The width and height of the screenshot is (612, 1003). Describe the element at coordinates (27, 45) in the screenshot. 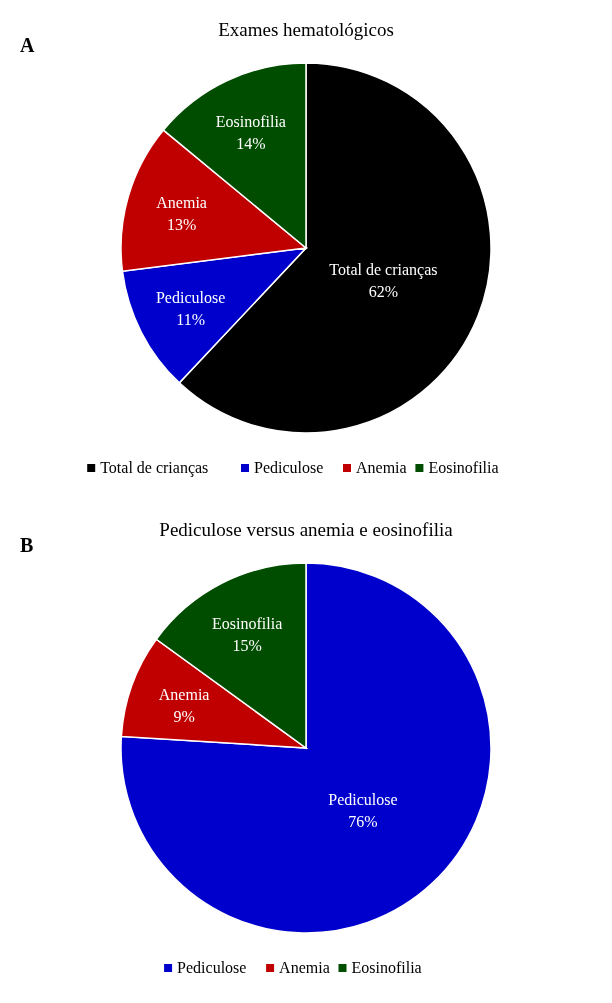

I see `text: A` at that location.